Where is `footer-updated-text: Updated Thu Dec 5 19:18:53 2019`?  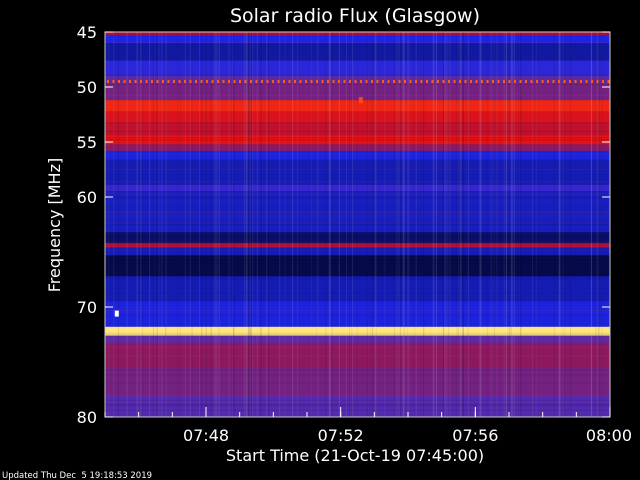 footer-updated-text: Updated Thu Dec 5 19:18:53 2019 is located at coordinates (77, 475).